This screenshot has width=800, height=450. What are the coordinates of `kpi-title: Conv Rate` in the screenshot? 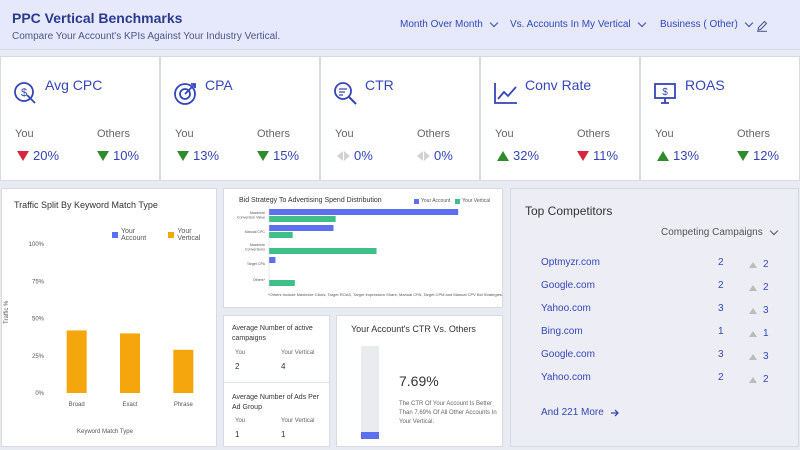 It's located at (558, 85).